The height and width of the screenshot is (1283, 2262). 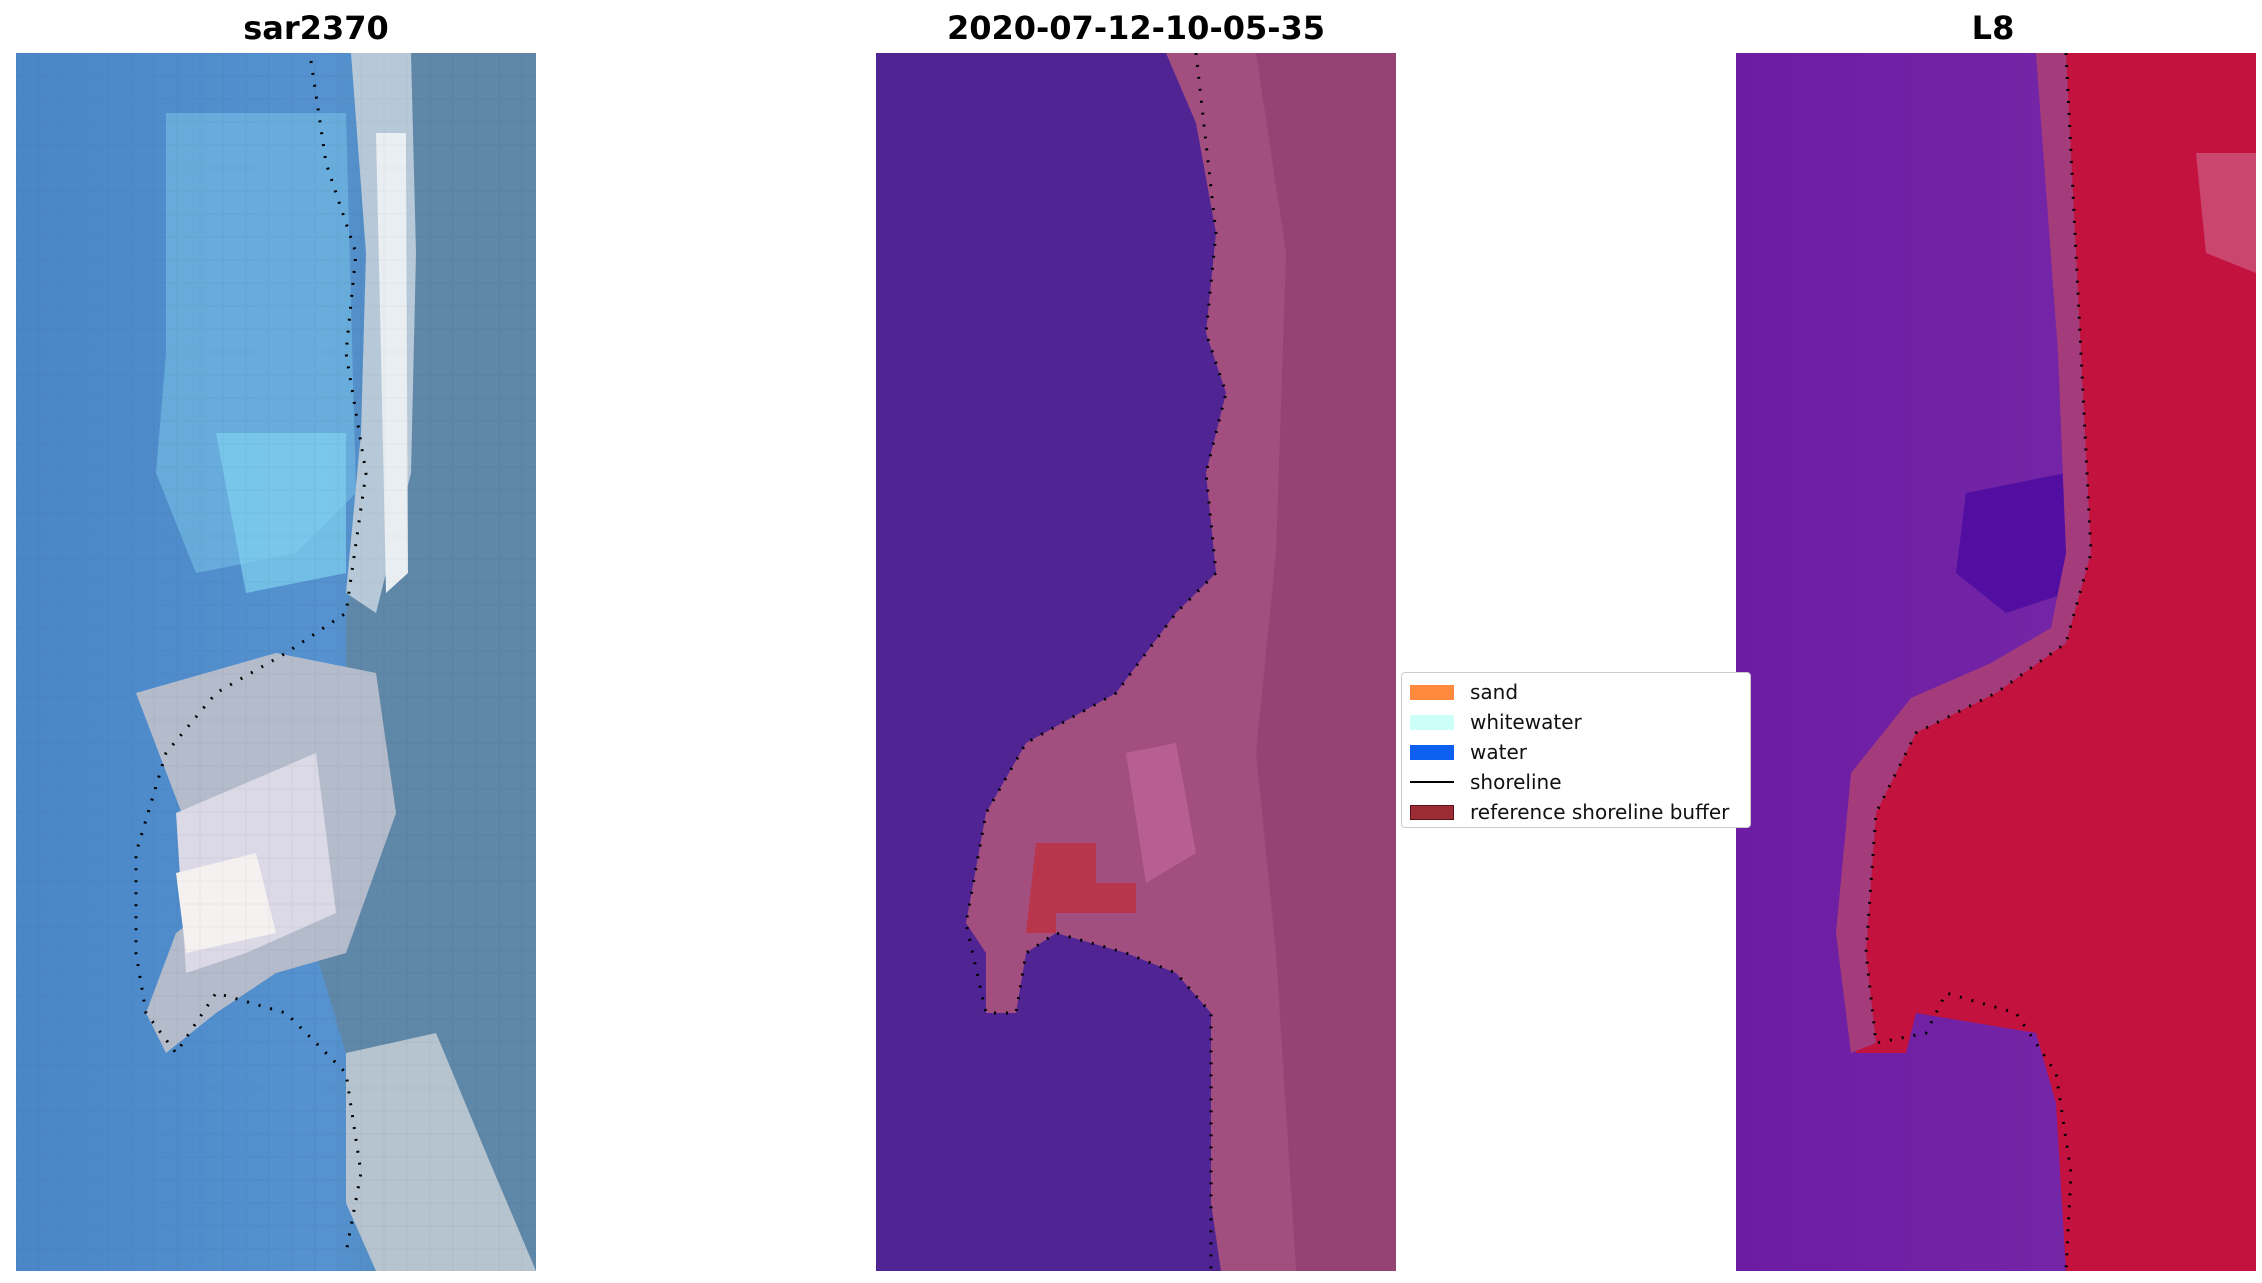 What do you see at coordinates (1432, 812) in the screenshot?
I see `reference-buffer-swatch` at bounding box center [1432, 812].